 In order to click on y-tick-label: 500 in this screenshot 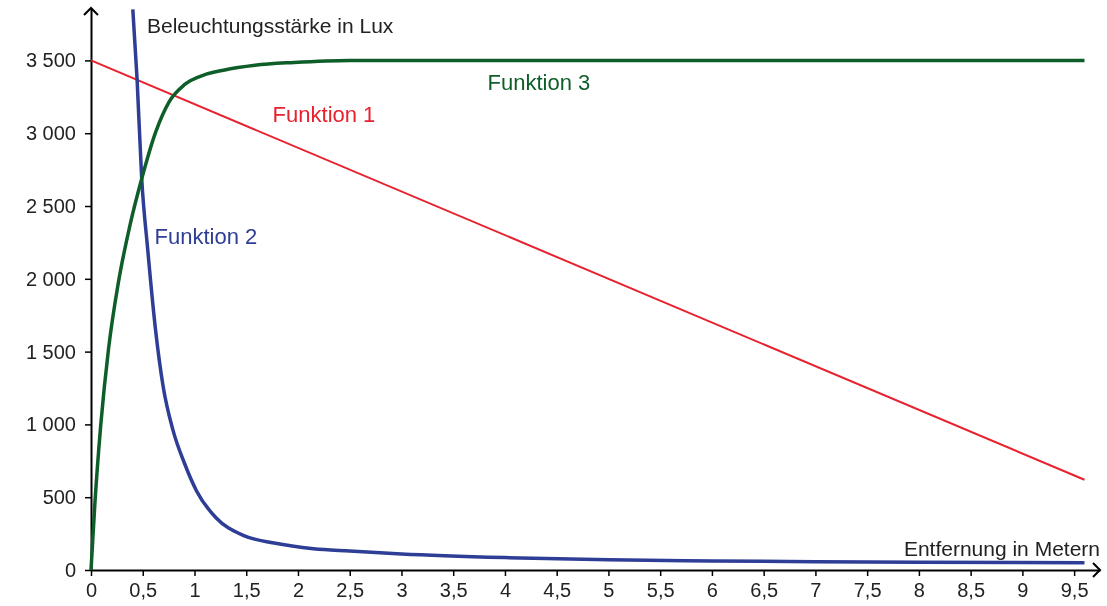, I will do `click(59, 497)`.